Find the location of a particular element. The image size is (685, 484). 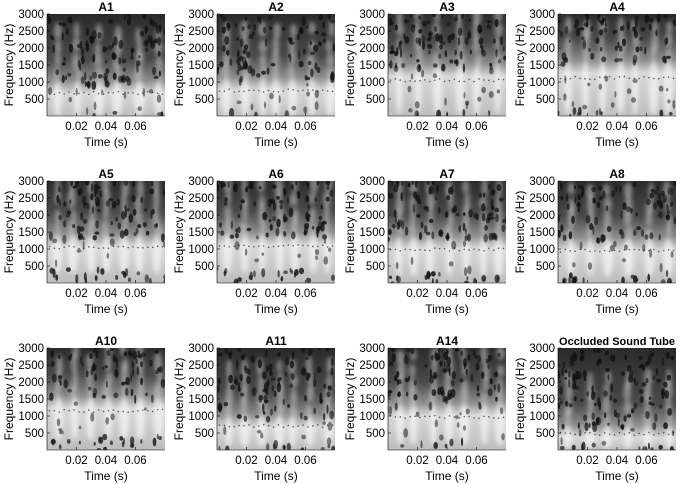

panel-title: A8 is located at coordinates (617, 174).